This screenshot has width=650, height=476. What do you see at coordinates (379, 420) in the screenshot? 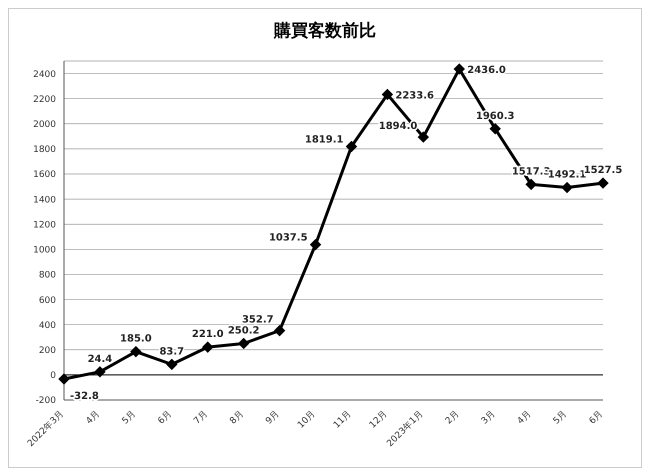
I see `x-tick-label: 12月` at bounding box center [379, 420].